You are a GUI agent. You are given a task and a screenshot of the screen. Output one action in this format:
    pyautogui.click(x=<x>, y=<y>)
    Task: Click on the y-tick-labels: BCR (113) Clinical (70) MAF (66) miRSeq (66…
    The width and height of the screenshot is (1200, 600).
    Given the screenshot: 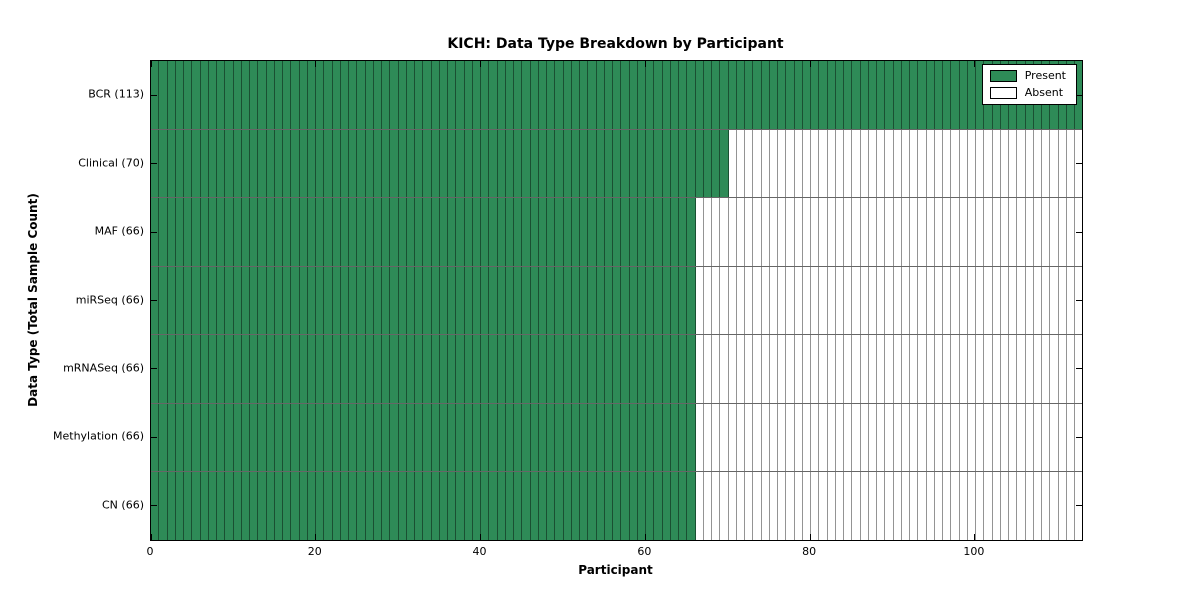 What is the action you would take?
    pyautogui.click(x=72, y=299)
    